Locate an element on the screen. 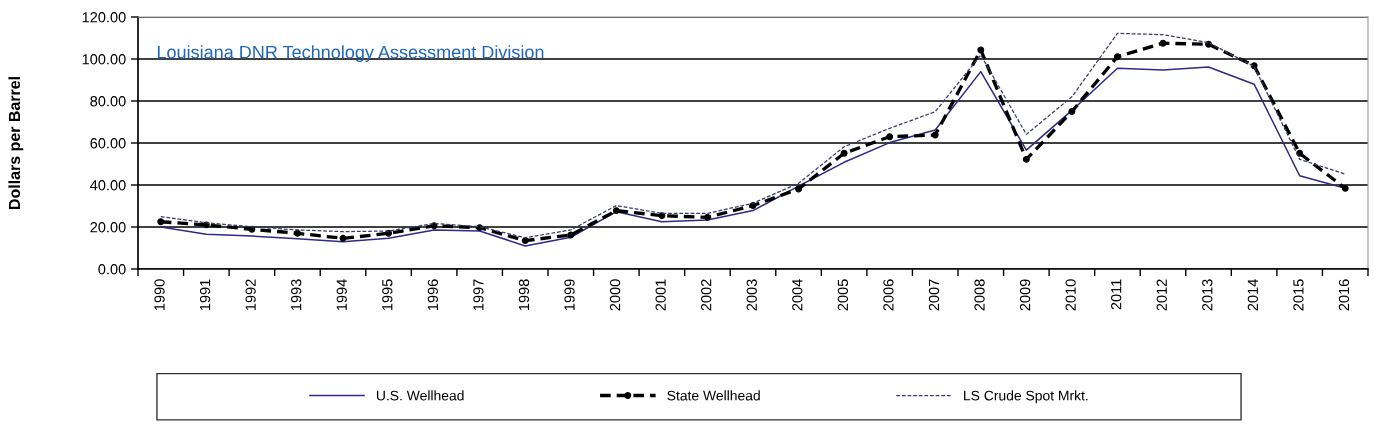 This screenshot has height=429, width=1373. x-tick-label: 2002 is located at coordinates (706, 295).